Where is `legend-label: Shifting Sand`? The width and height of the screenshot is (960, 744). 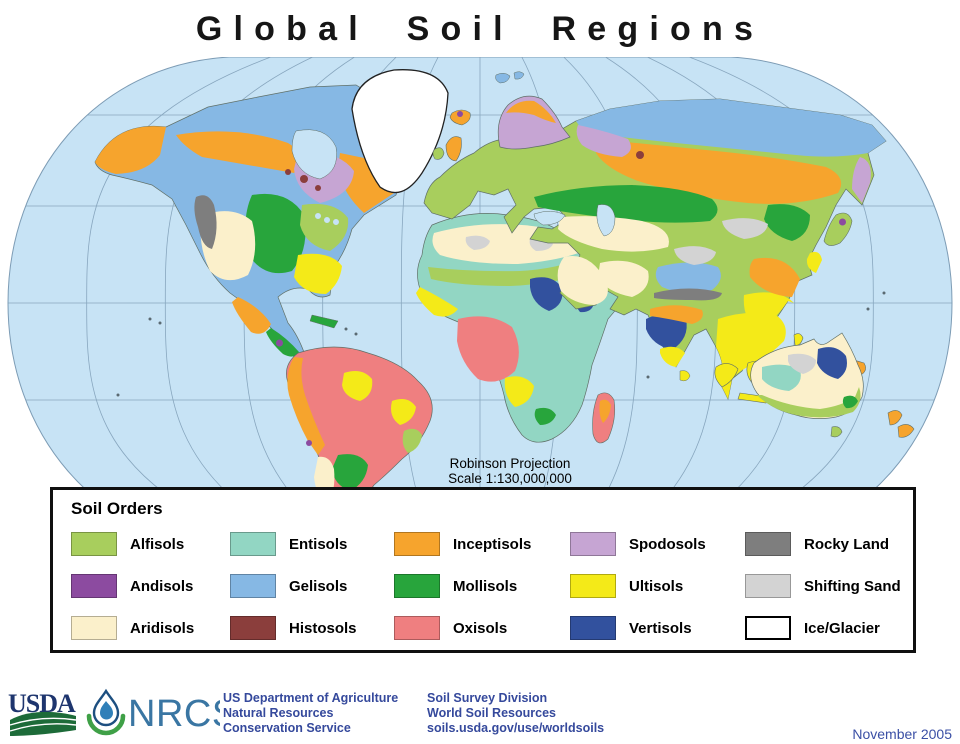
legend-label: Shifting Sand is located at coordinates (852, 586).